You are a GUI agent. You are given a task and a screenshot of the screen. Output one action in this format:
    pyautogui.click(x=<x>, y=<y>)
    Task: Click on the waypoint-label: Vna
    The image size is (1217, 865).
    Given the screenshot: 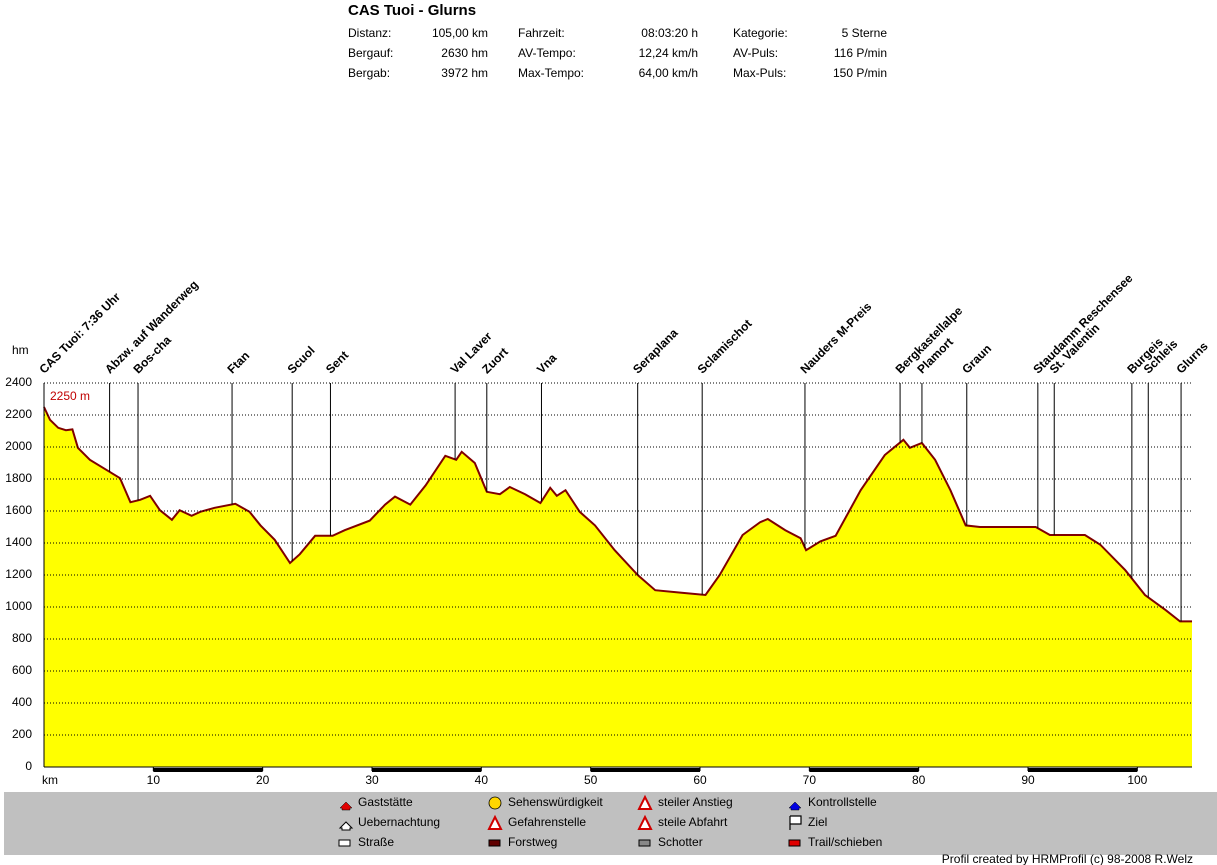 What is the action you would take?
    pyautogui.click(x=547, y=364)
    